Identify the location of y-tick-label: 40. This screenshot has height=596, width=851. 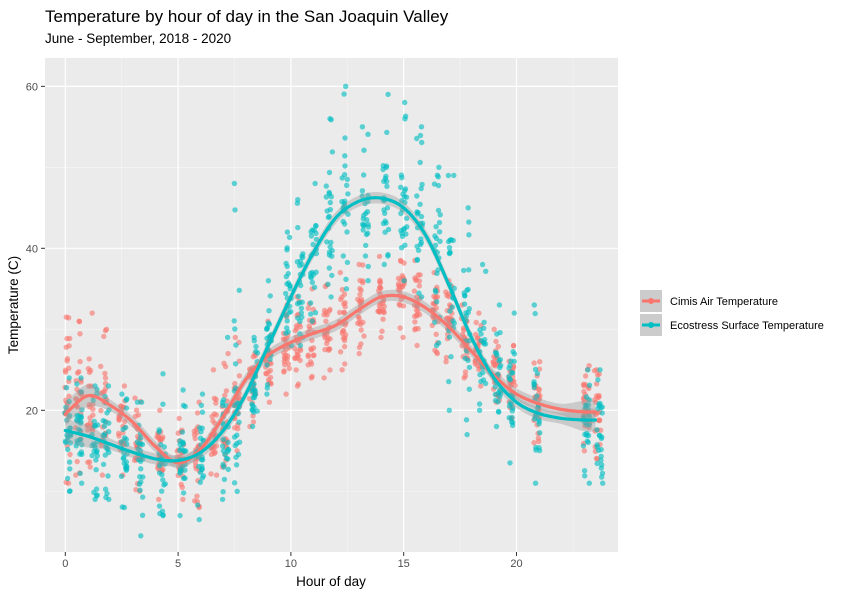
(32, 249).